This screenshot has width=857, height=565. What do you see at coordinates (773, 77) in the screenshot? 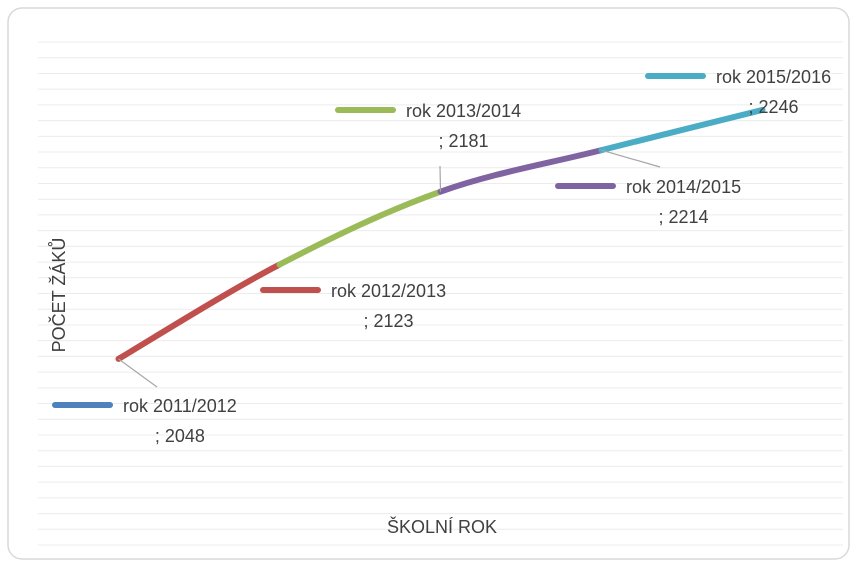
I see `data-label-category: rok 2015/2016` at bounding box center [773, 77].